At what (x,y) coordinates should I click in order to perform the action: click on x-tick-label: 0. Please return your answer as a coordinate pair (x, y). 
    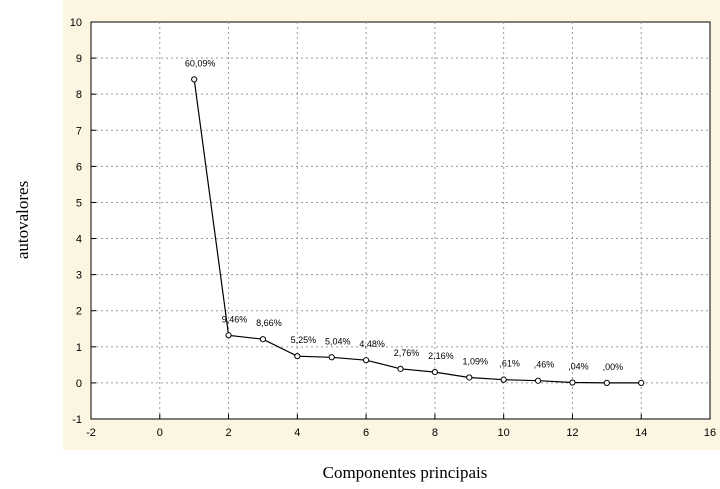
    Looking at the image, I should click on (160, 433).